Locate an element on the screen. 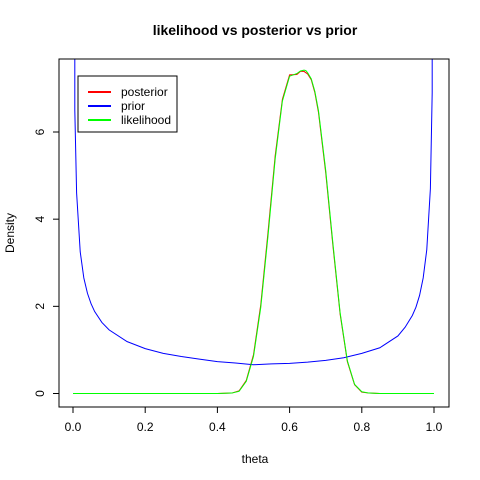 The image size is (480, 480). legend-label-likelihood: likelihood is located at coordinates (146, 120).